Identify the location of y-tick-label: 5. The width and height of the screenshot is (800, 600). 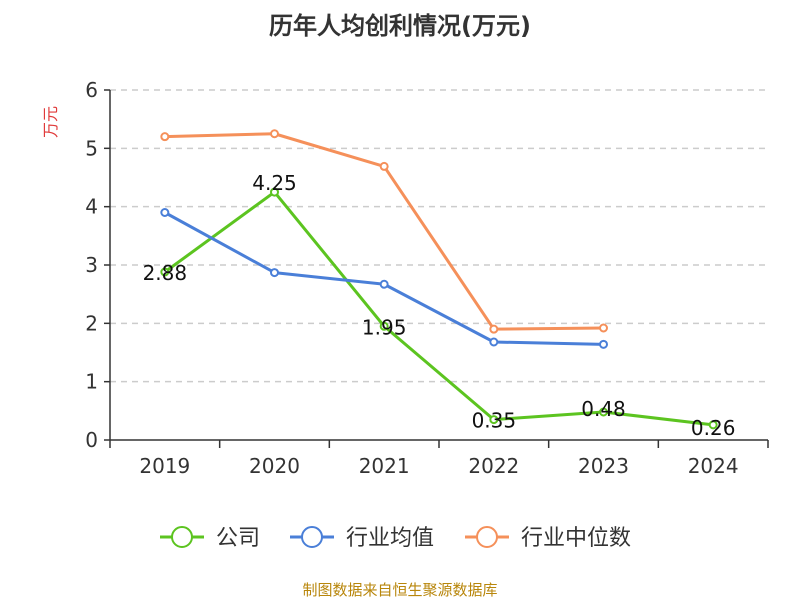
(91, 148).